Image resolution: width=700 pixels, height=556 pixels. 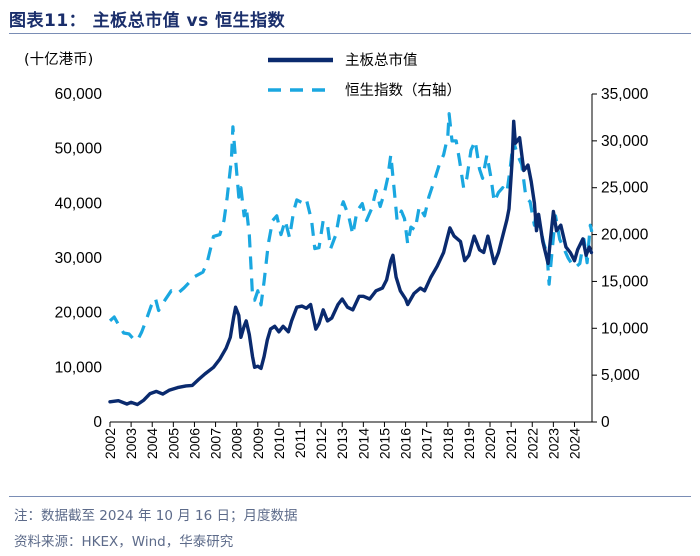 I want to click on figure-title: 图表11： 主板总市值 vs 恒生指数, so click(x=147, y=21).